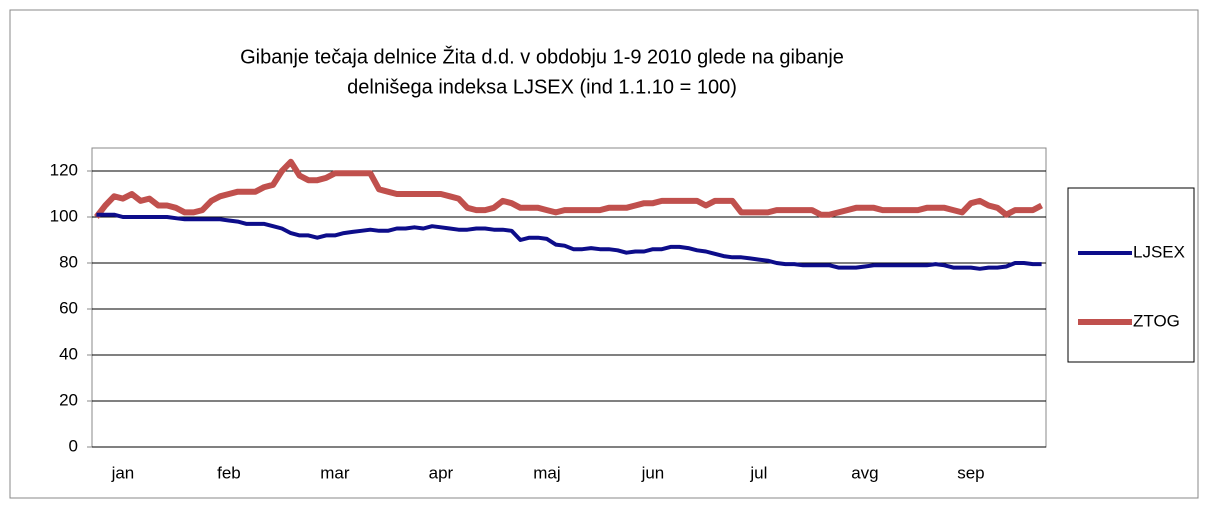  What do you see at coordinates (441, 472) in the screenshot?
I see `x-tick-label: apr` at bounding box center [441, 472].